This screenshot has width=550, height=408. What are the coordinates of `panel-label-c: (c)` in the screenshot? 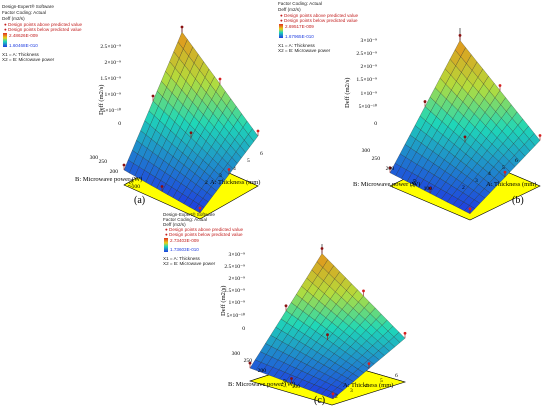 It's located at (319, 400).